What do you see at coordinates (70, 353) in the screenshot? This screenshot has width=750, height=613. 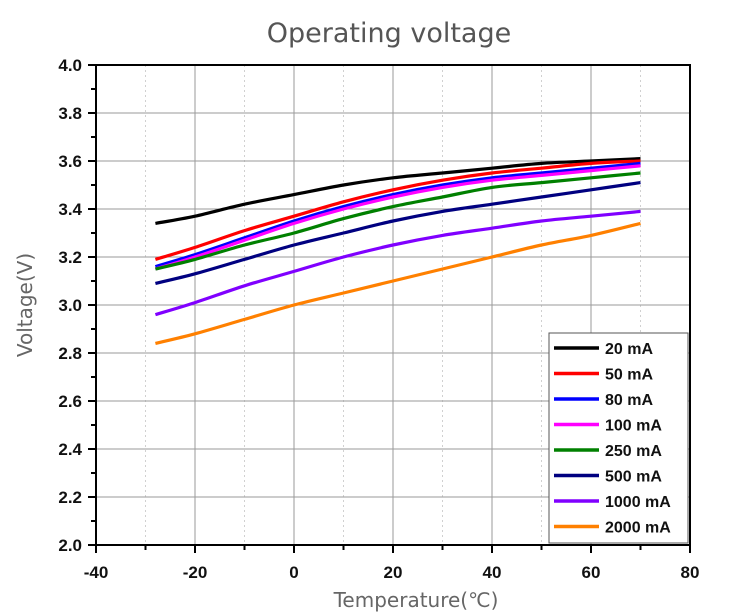 I see `y-tick-label: 2.8` at bounding box center [70, 353].